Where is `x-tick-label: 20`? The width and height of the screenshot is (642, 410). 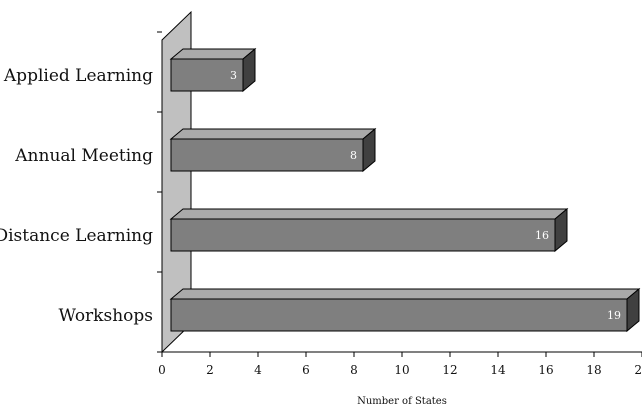 x-tick-label: 20 is located at coordinates (638, 370).